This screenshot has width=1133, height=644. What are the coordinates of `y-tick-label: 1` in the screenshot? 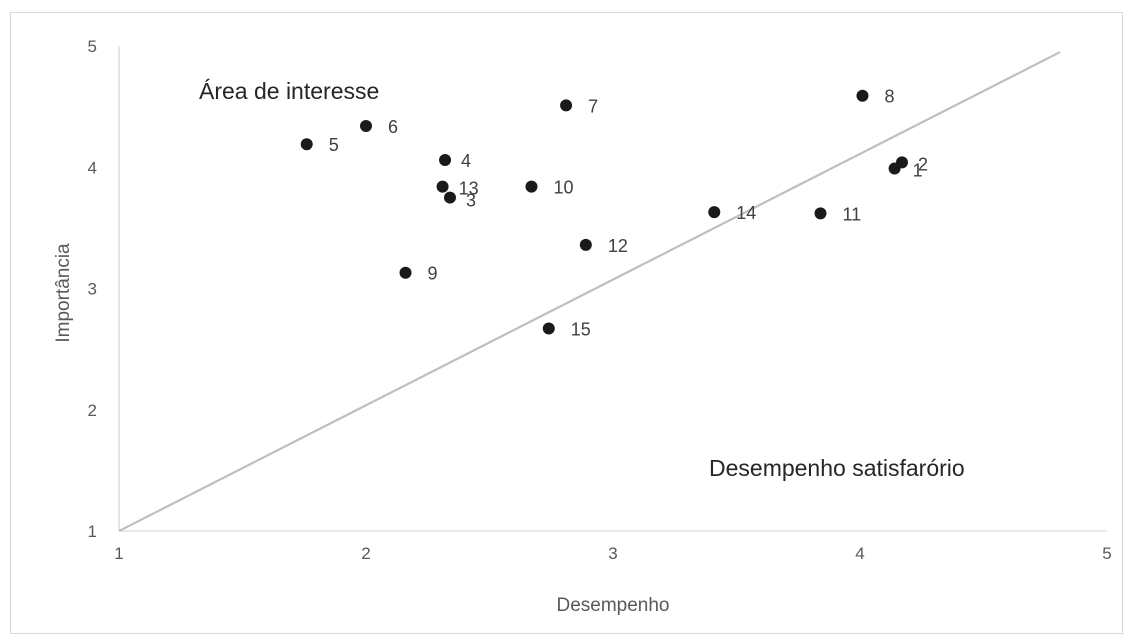 It's located at (92, 531).